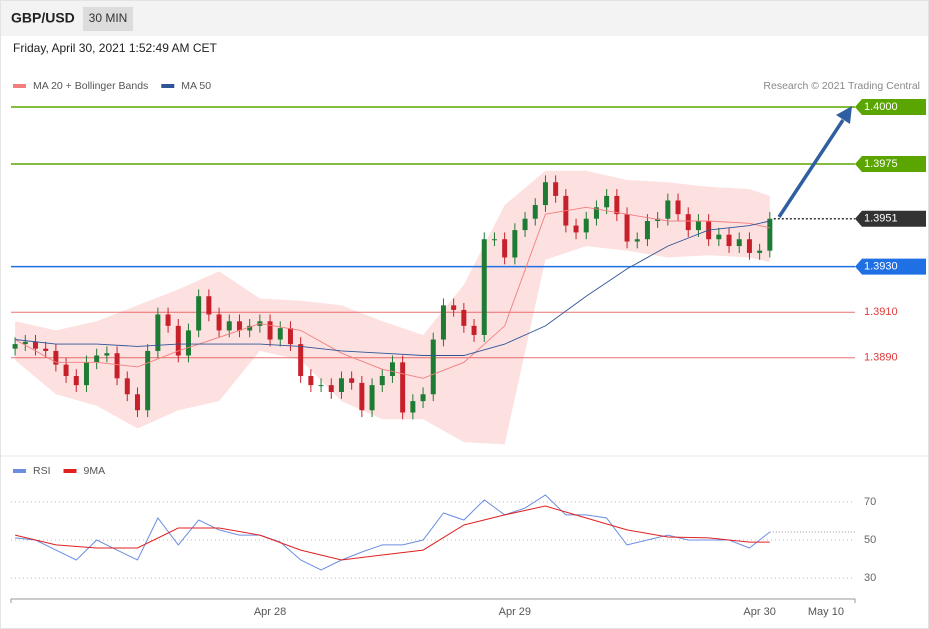  What do you see at coordinates (870, 578) in the screenshot?
I see `y-tick-label: 30` at bounding box center [870, 578].